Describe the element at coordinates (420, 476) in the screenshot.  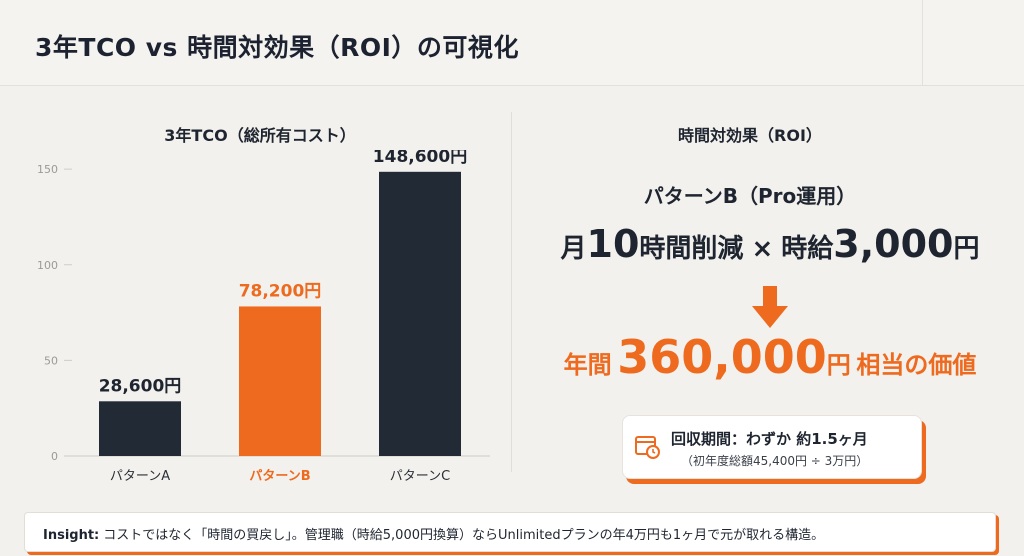
I see `x-tick-label: パターンC` at that location.